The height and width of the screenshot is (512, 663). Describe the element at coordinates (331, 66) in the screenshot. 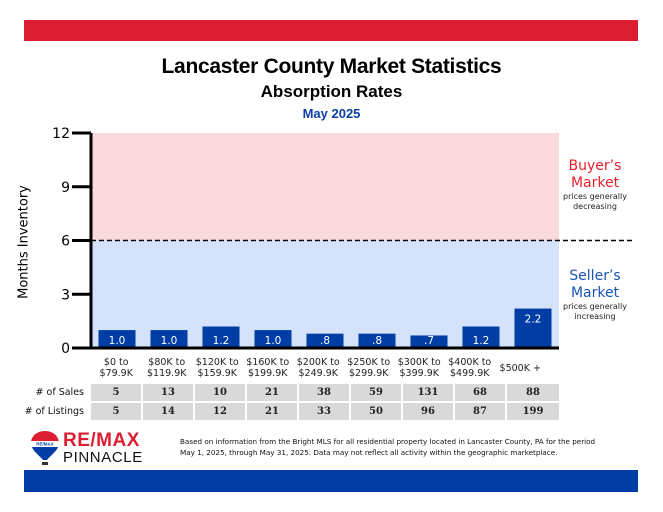

I see `page-title: Lancaster County Market Statistics` at that location.